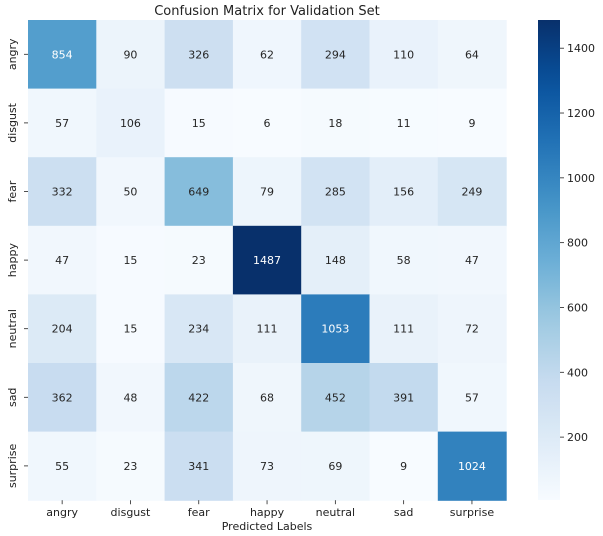 The width and height of the screenshot is (603, 536). I want to click on colorbar-tick-label: 800, so click(577, 243).